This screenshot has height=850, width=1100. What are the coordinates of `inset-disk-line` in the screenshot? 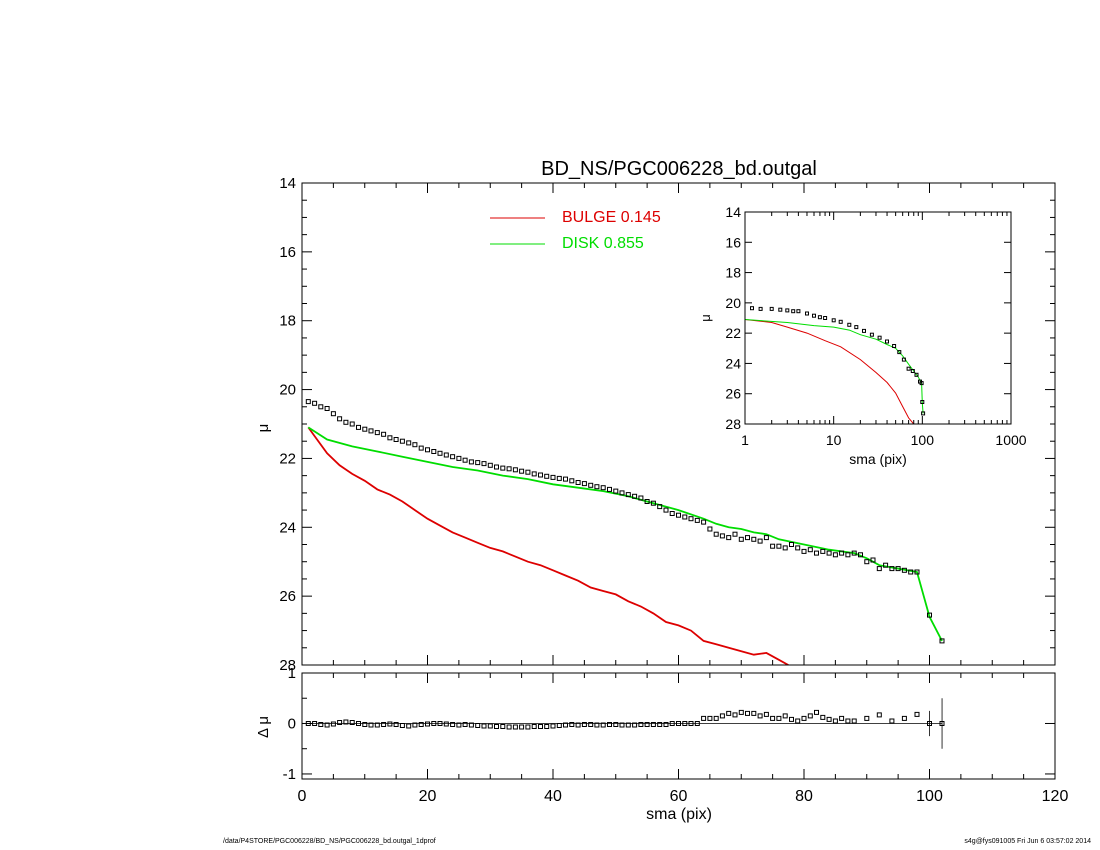 It's located at (834, 366).